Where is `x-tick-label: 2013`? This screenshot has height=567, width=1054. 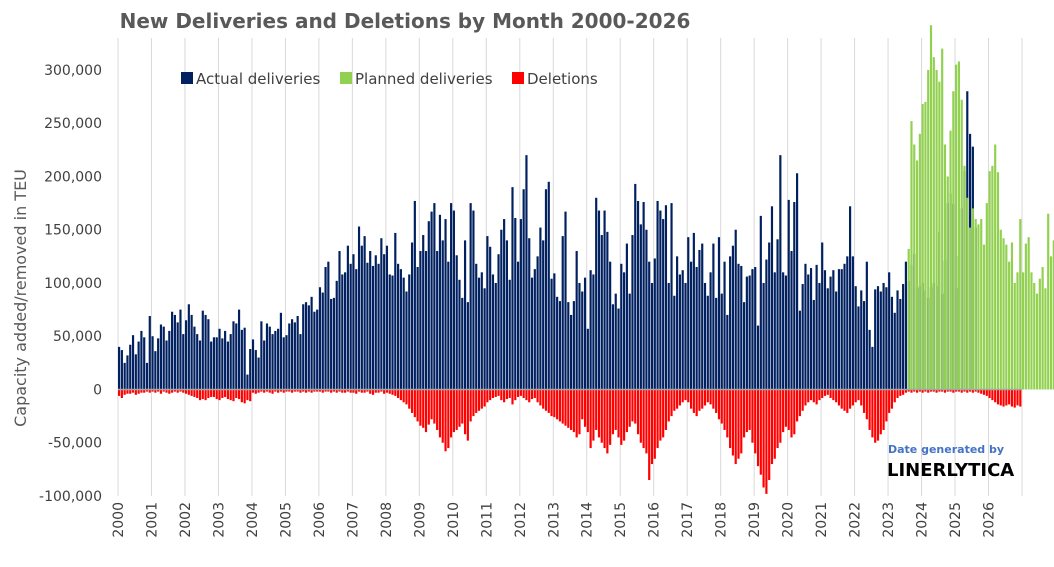 x-tick-label: 2013 is located at coordinates (554, 520).